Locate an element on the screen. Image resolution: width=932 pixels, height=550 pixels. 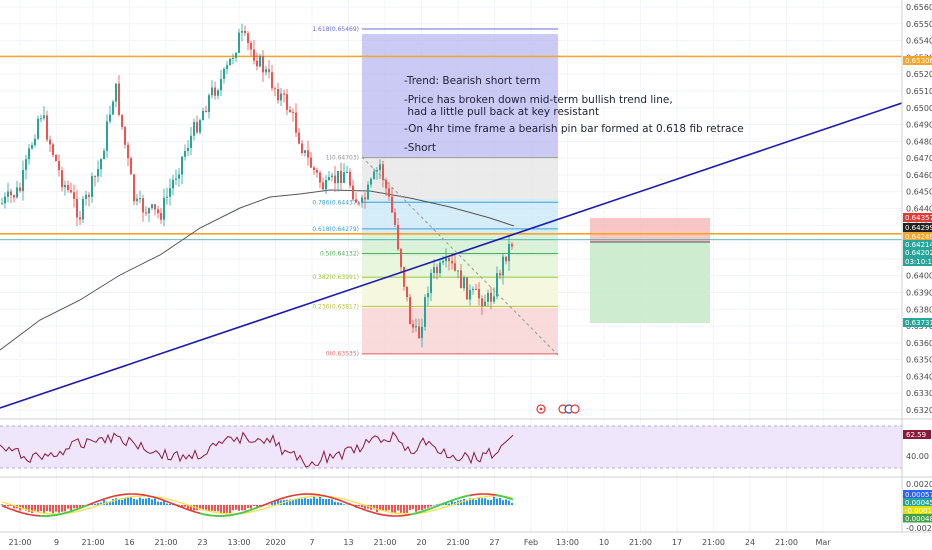
osc-tag: 0.00057 is located at coordinates (918, 495).